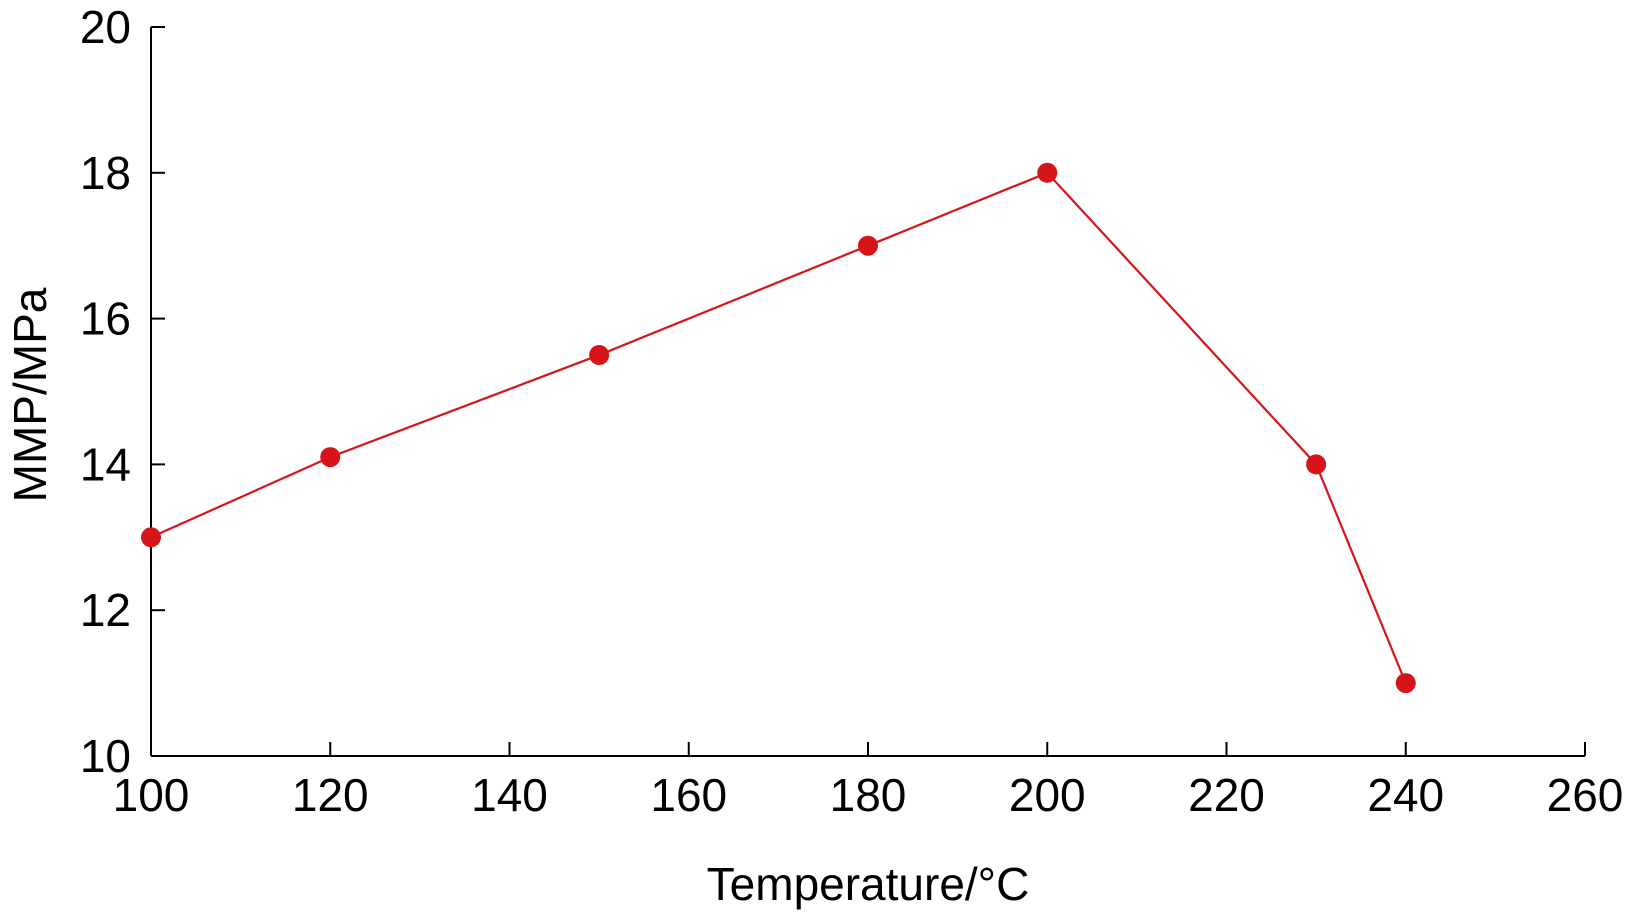 The width and height of the screenshot is (1628, 916). I want to click on x-tick-label-220: 220, so click(1226, 795).